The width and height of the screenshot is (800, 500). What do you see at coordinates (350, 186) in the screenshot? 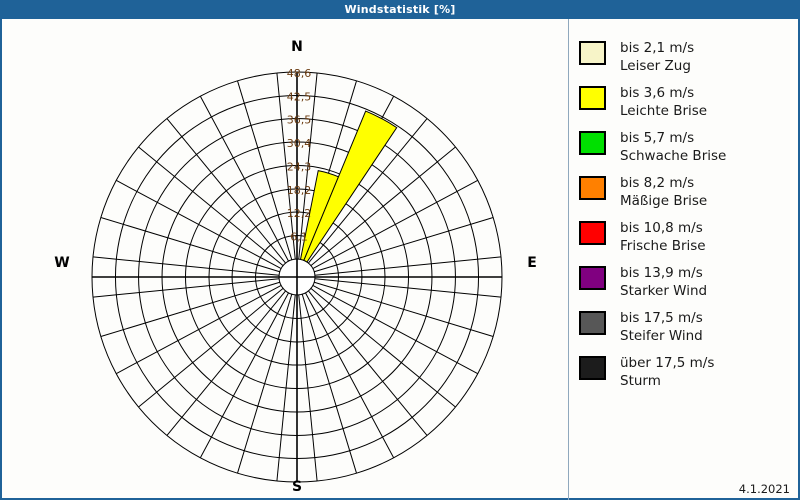
I see `rose-petal` at bounding box center [350, 186].